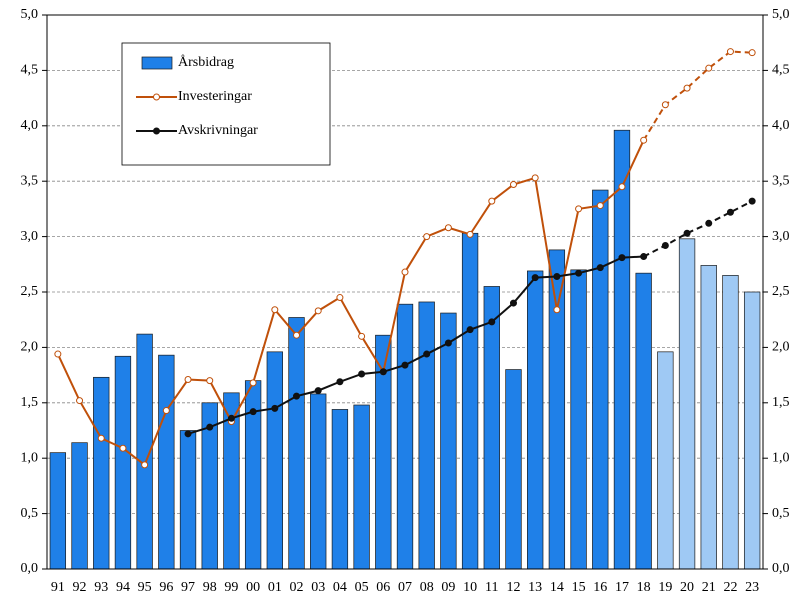 The width and height of the screenshot is (812, 602). Describe the element at coordinates (80, 587) in the screenshot. I see `x-tick-label: 92` at that location.